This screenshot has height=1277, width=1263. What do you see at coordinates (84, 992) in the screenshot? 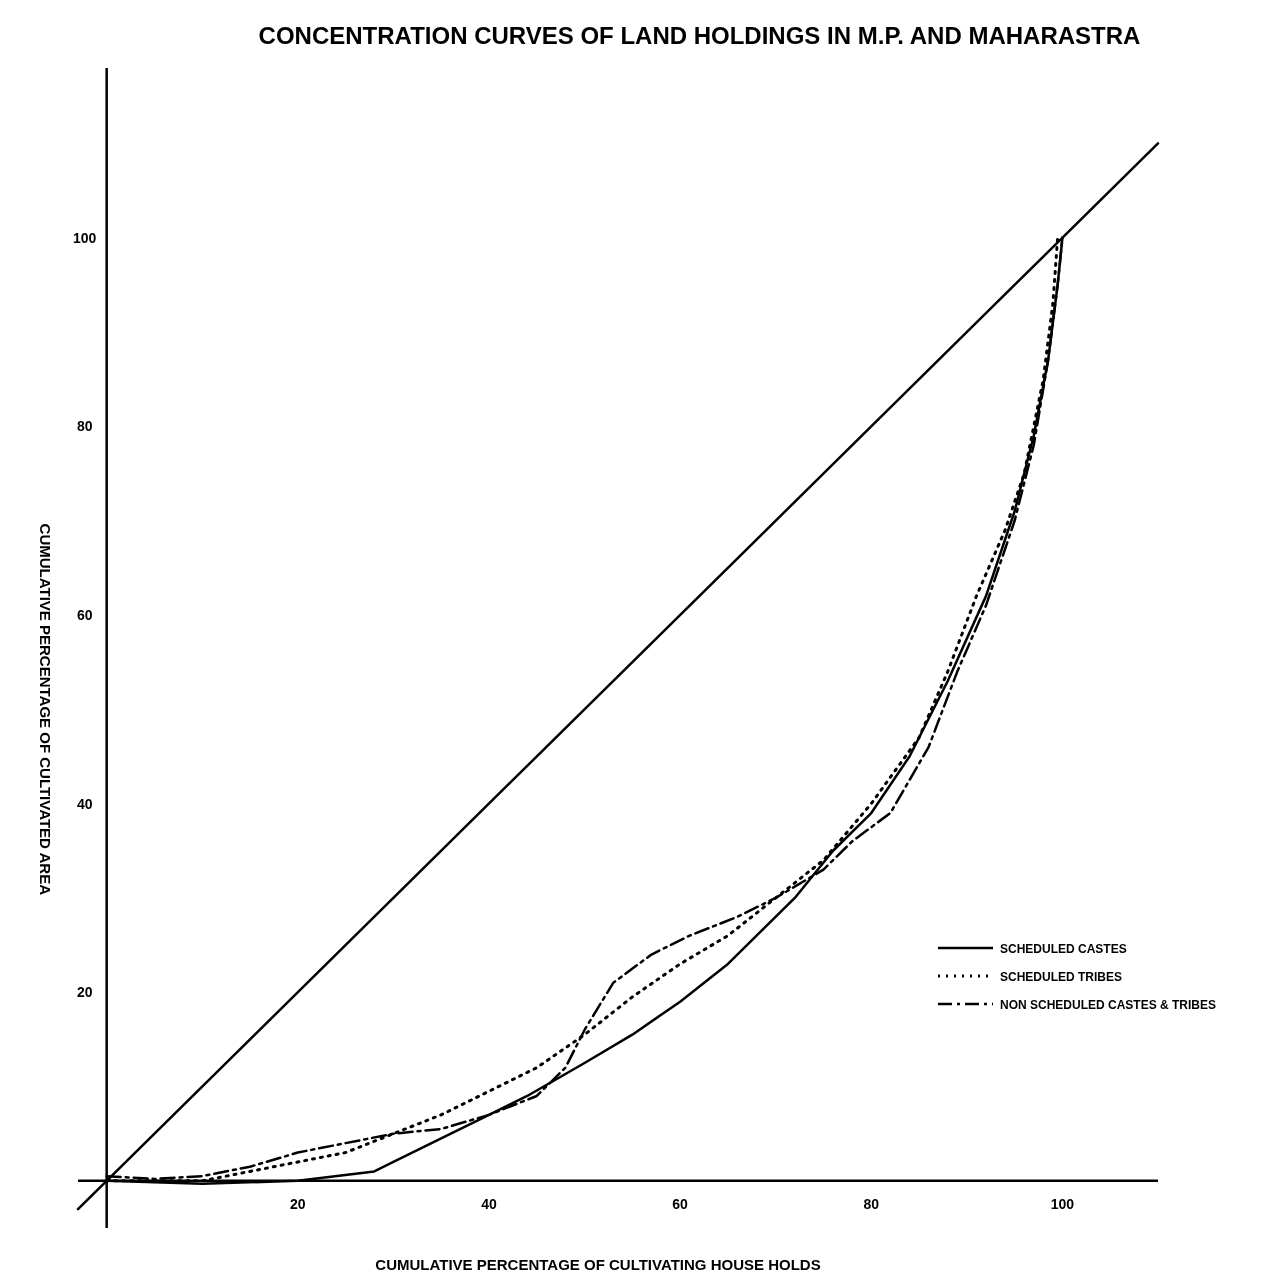
I see `y-tick-label: 20` at bounding box center [84, 992].